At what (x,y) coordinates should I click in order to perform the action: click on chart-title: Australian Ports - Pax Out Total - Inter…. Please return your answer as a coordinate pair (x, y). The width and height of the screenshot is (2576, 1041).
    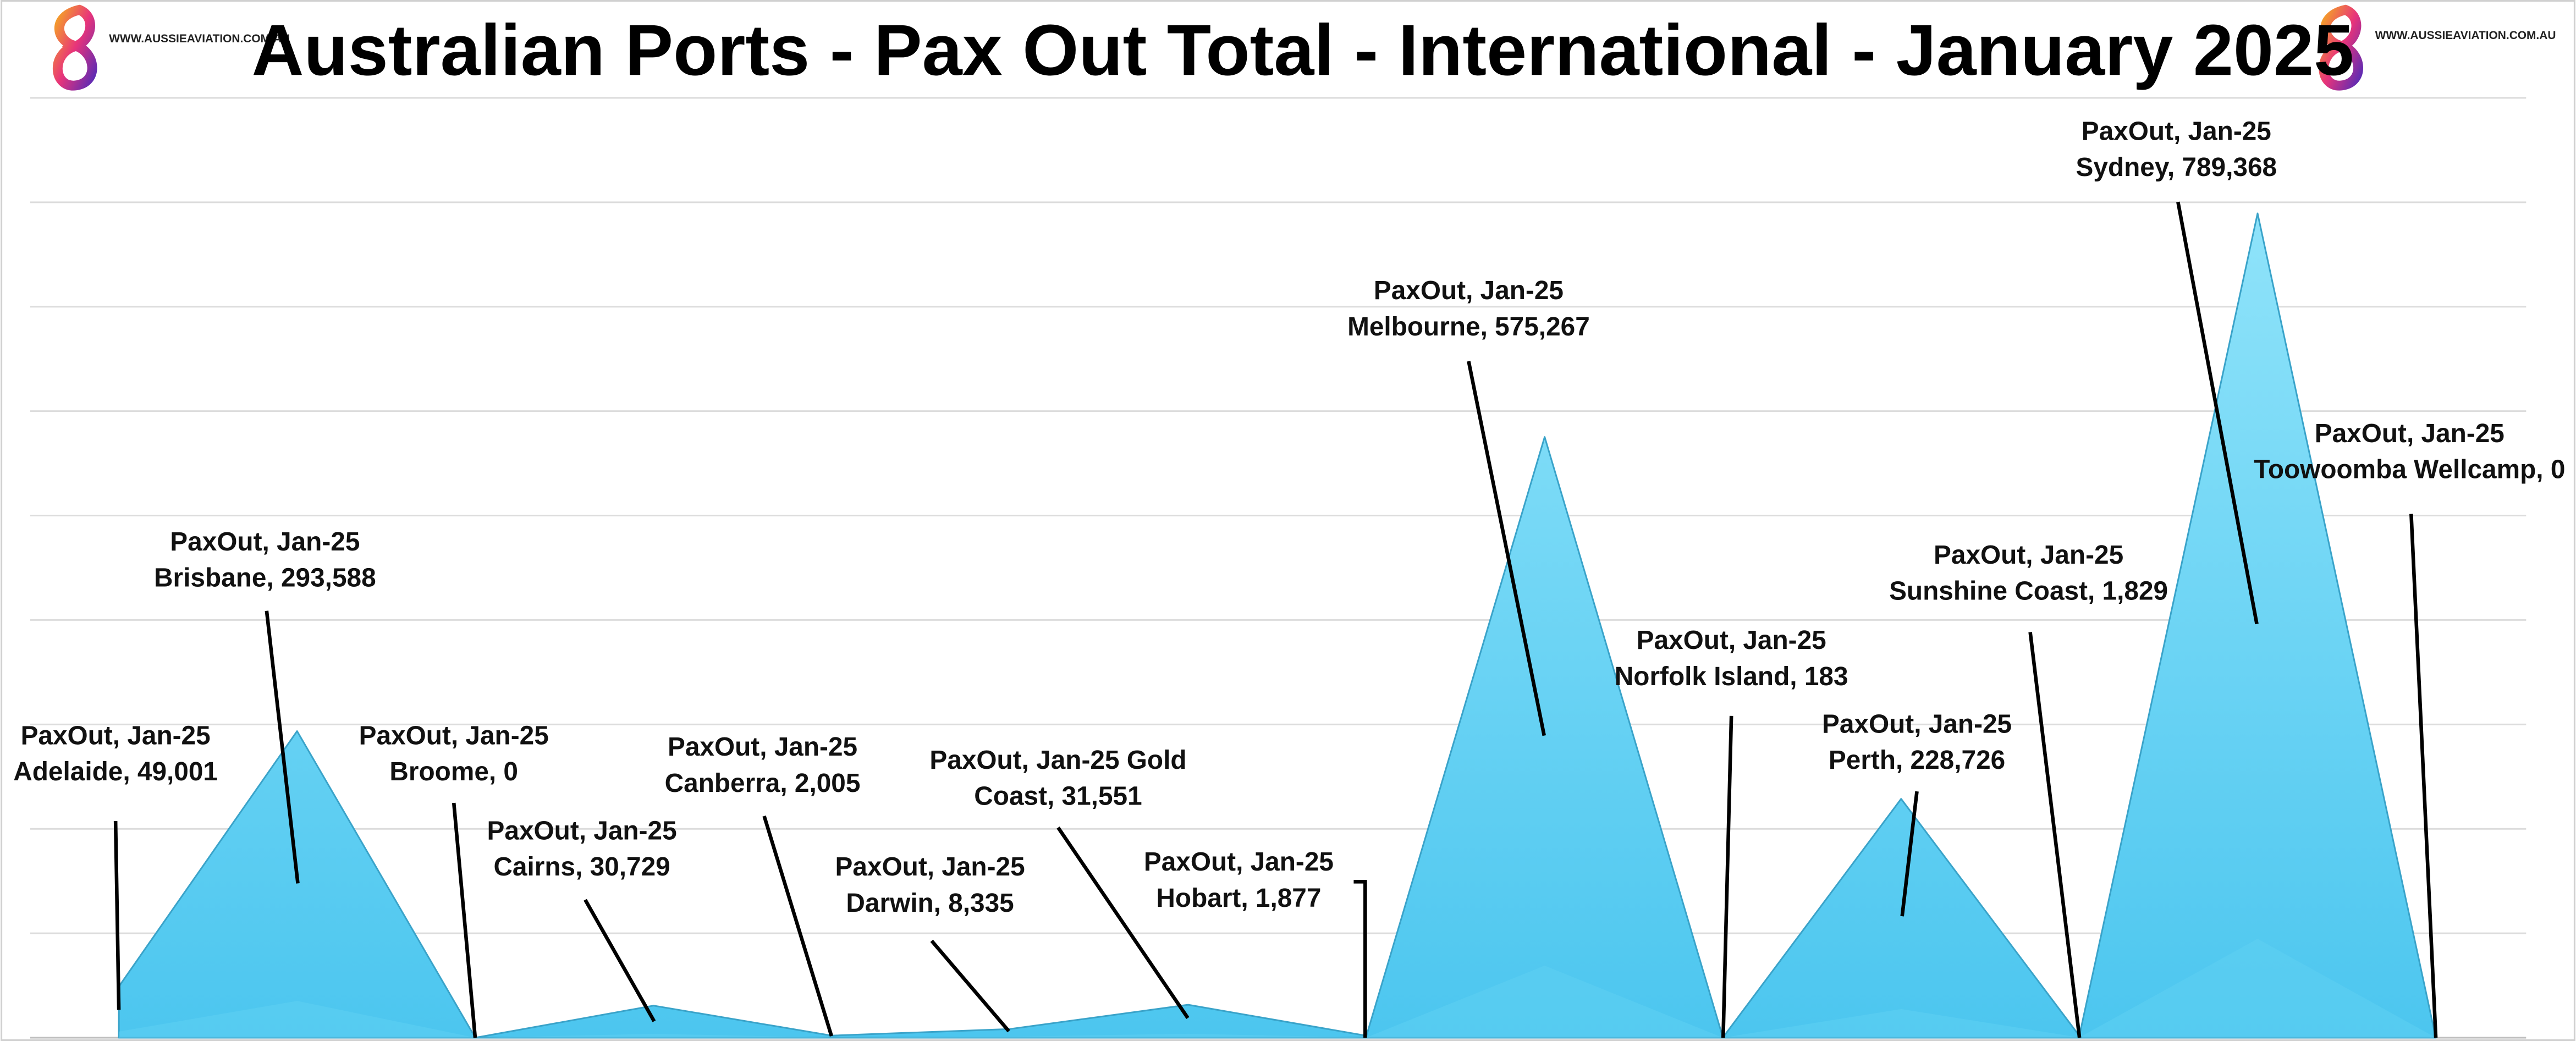
    Looking at the image, I should click on (1303, 49).